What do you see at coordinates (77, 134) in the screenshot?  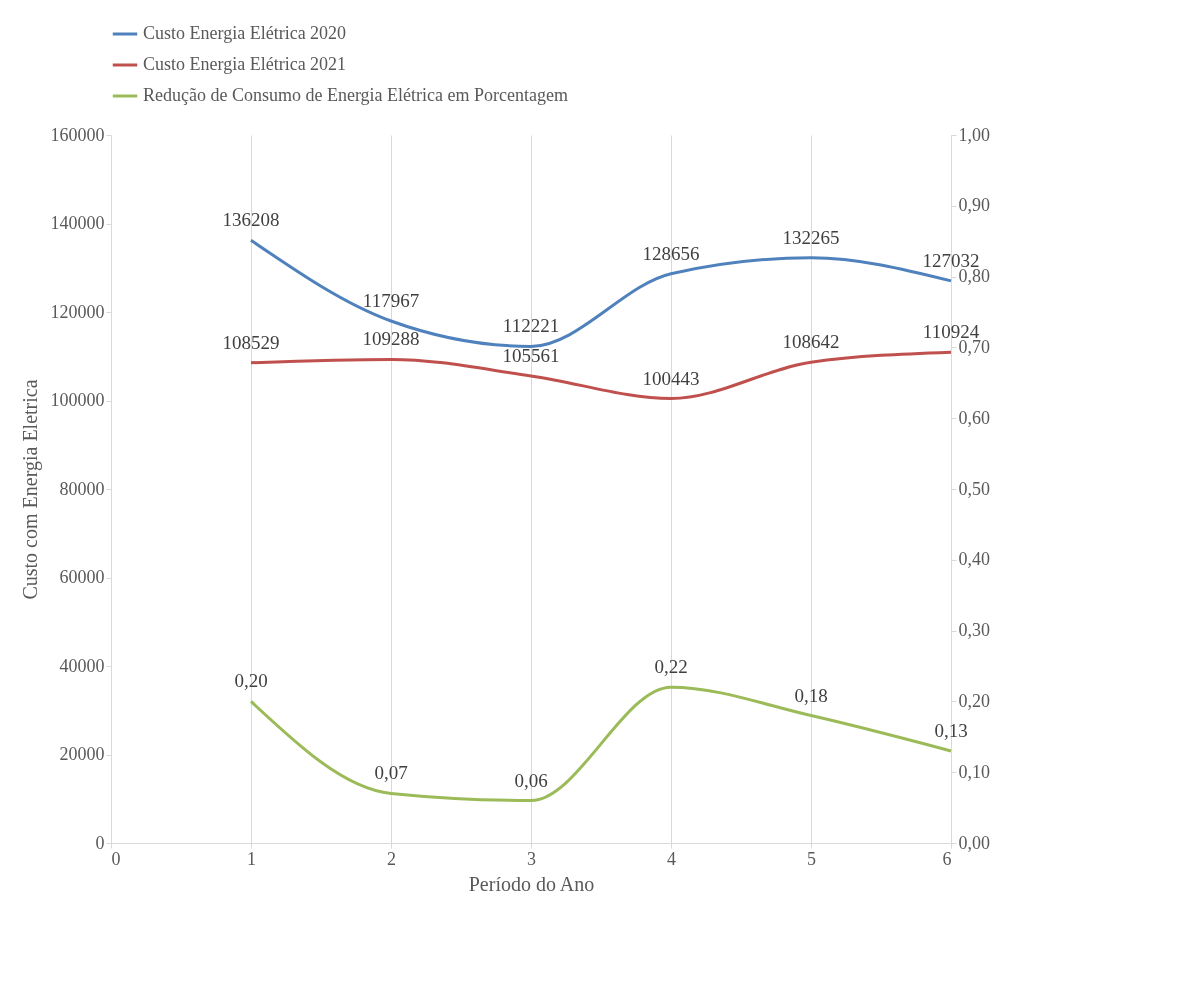 I see `y-tick-label: 160000` at bounding box center [77, 134].